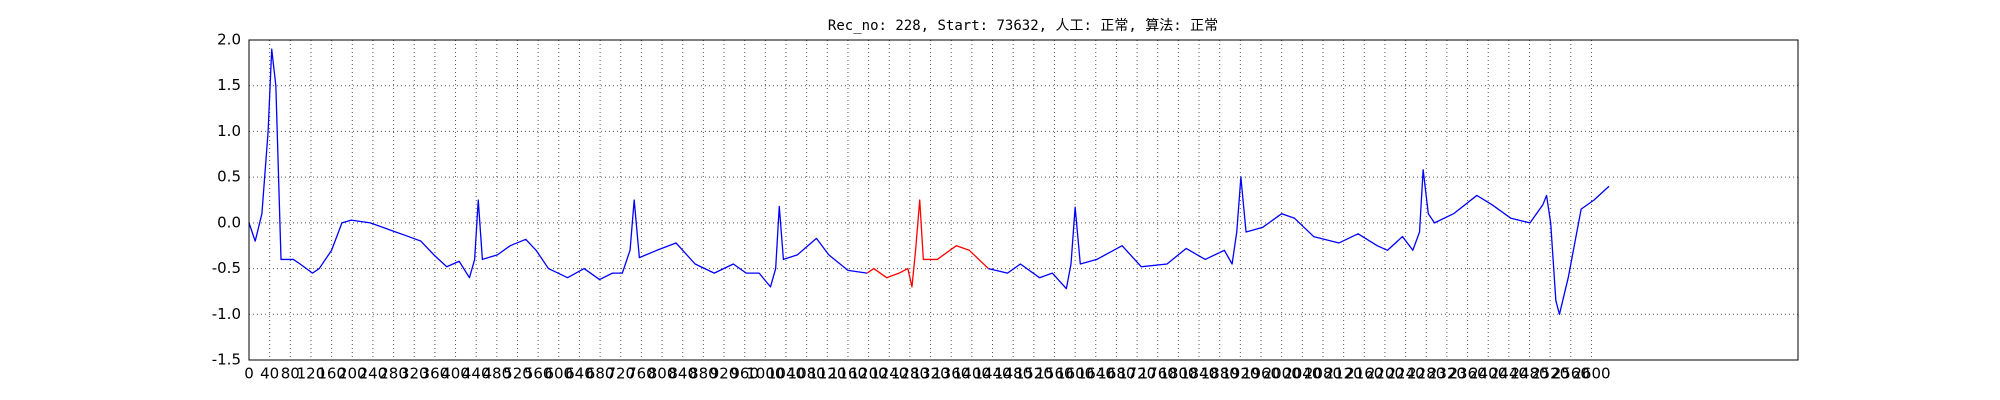 The width and height of the screenshot is (2000, 400). I want to click on x-tick-label: 640, so click(579, 374).